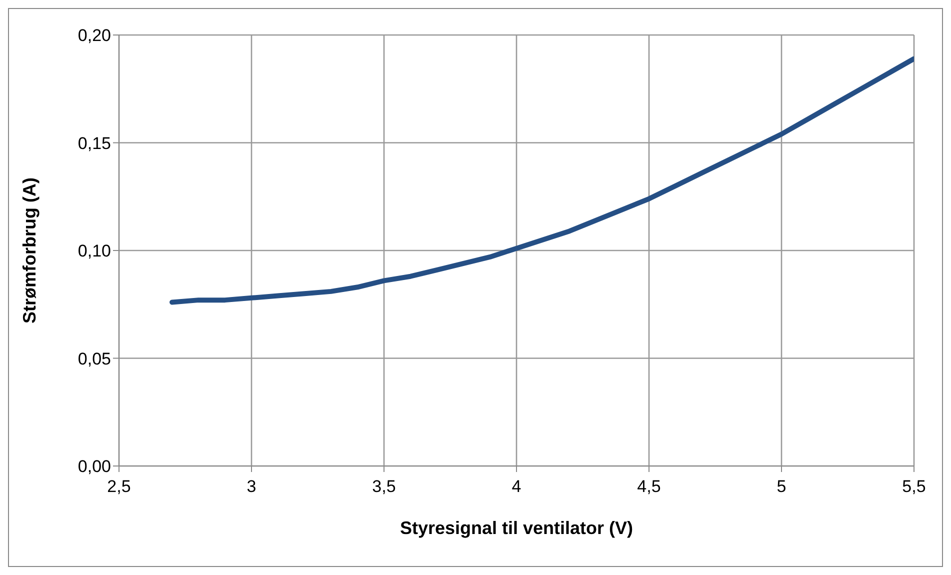  I want to click on y-tick-label: 0,20, so click(94, 36).